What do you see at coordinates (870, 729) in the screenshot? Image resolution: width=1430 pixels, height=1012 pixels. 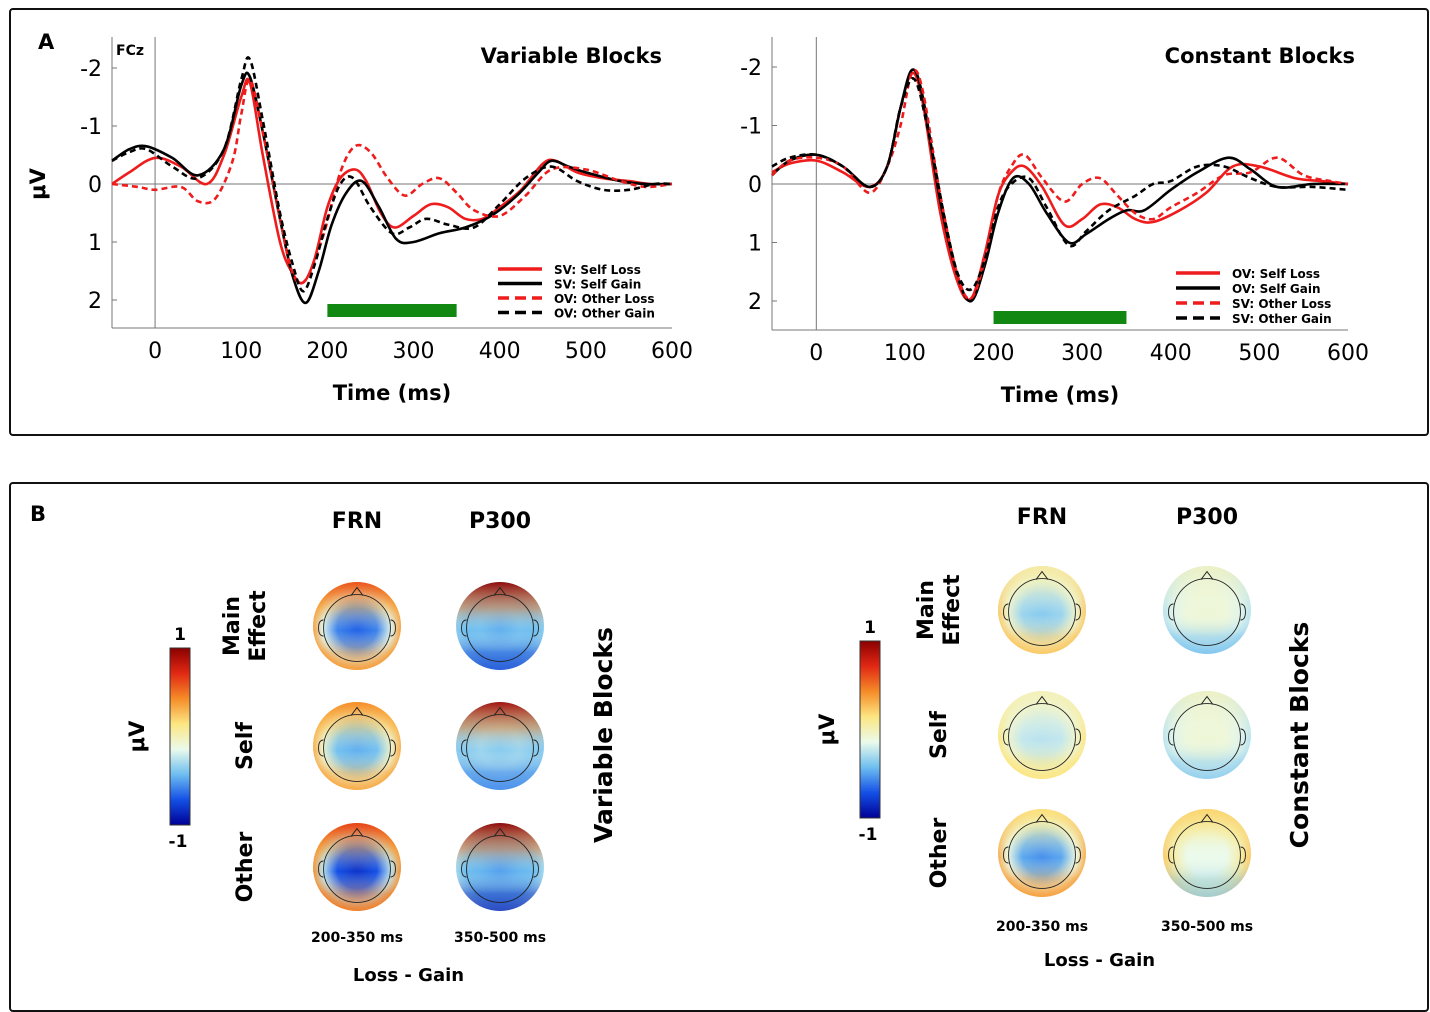 I see `colorbar` at bounding box center [870, 729].